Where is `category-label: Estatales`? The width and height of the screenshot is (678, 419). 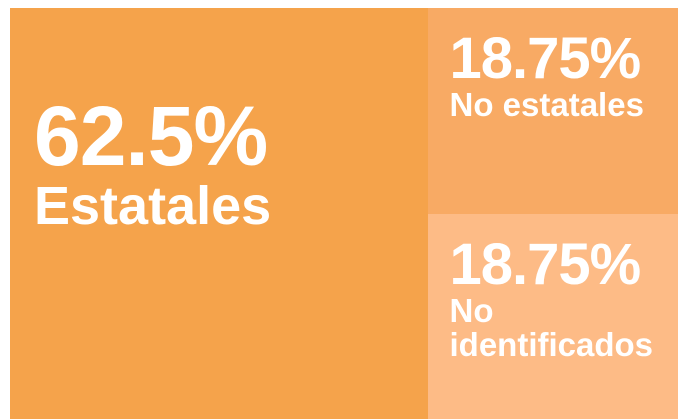
category-label: Estatales is located at coordinates (153, 206).